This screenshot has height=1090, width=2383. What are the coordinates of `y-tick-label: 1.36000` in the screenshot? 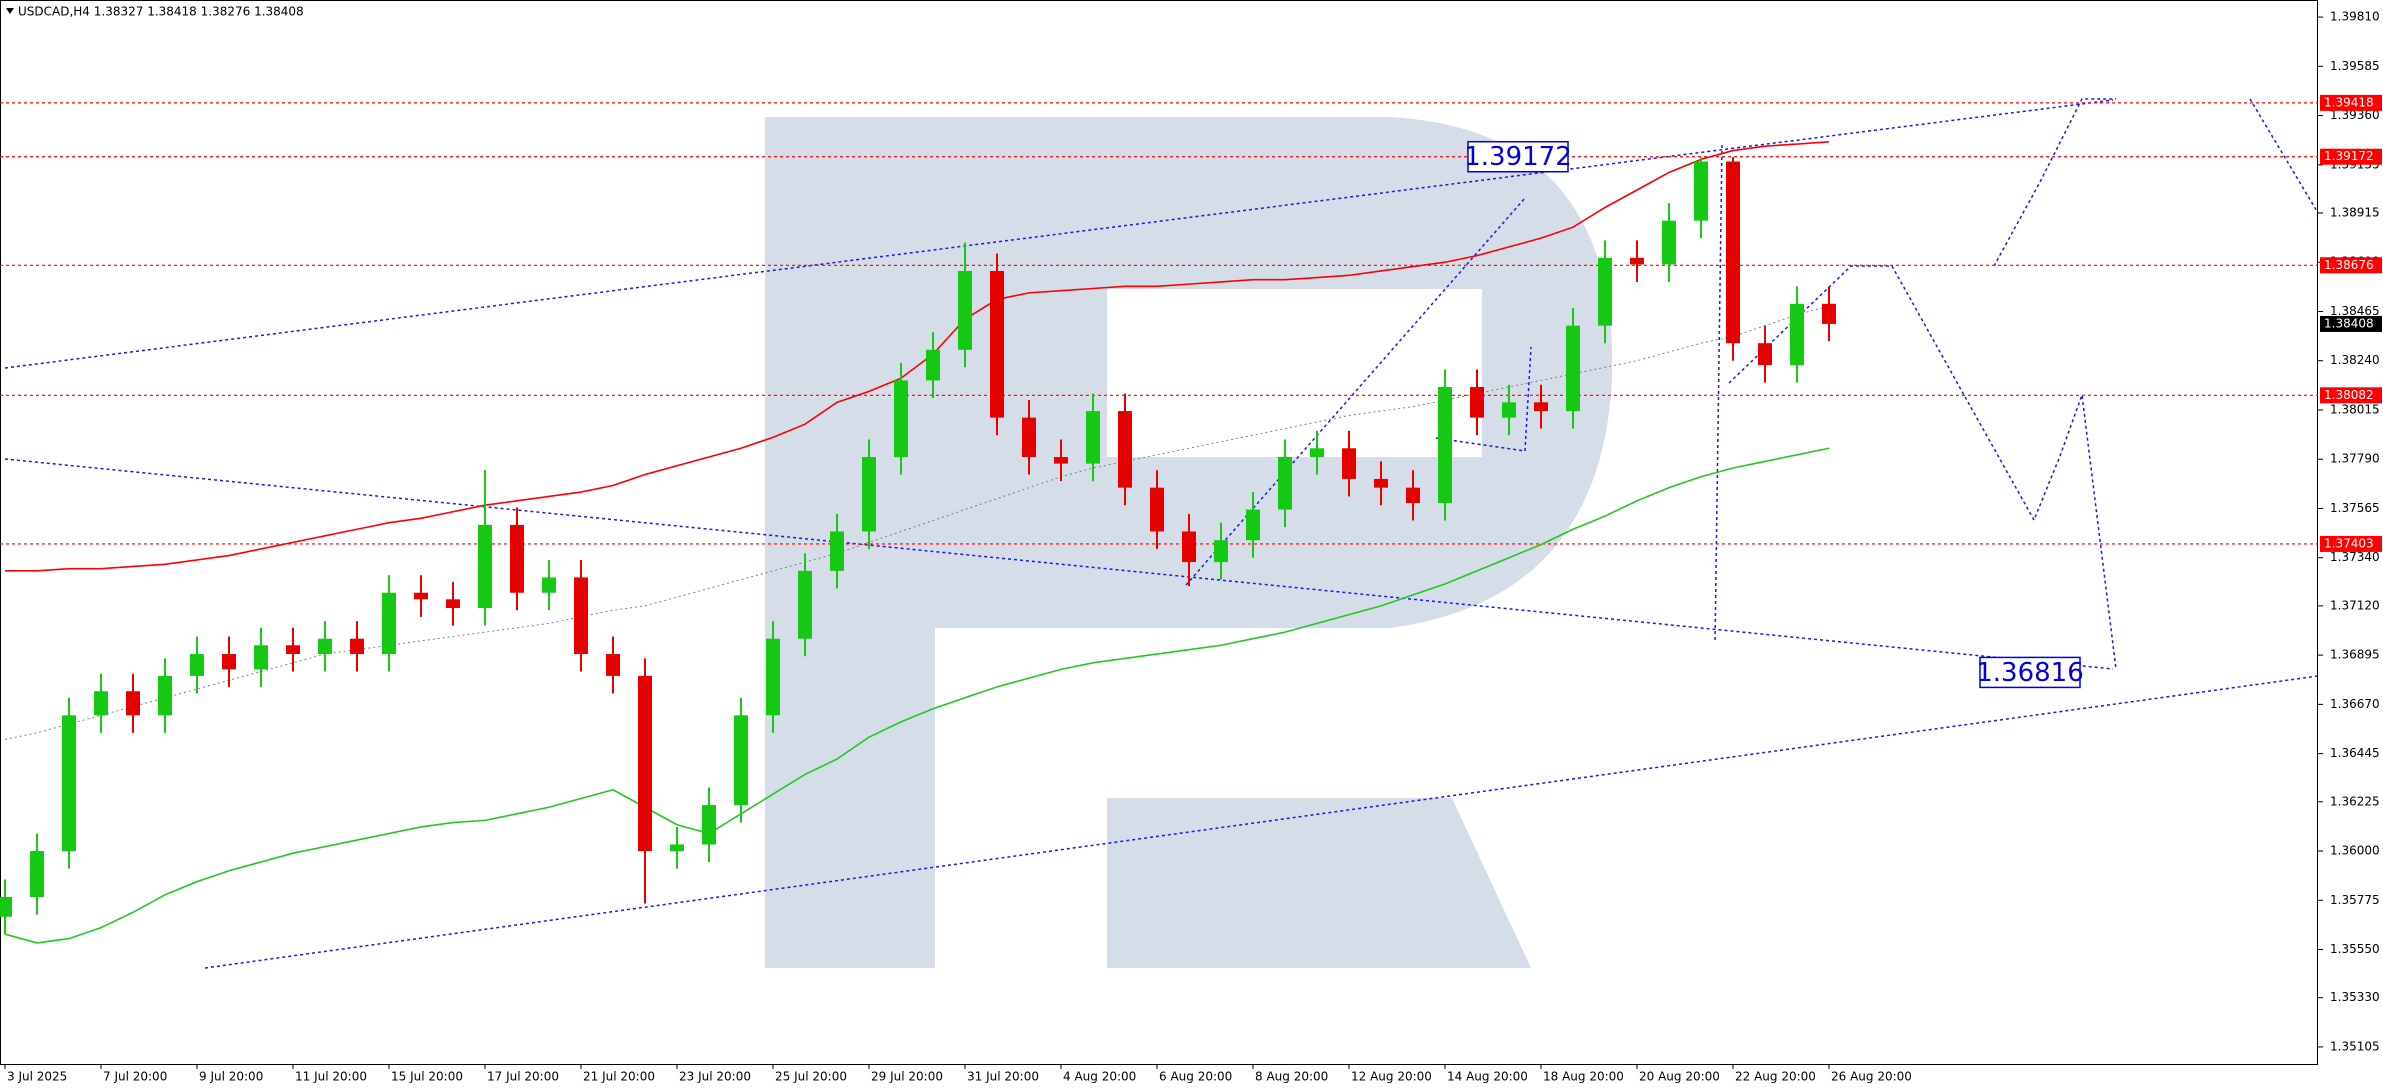 It's located at (2355, 851).